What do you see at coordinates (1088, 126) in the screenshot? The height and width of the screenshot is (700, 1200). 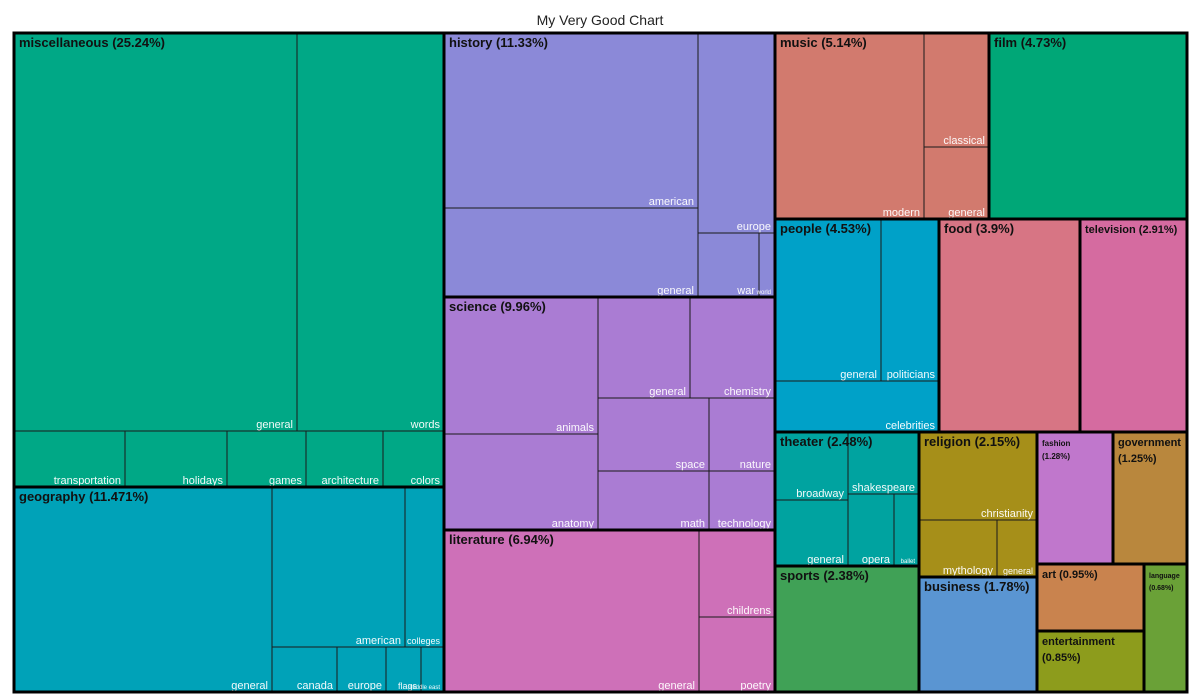 I see `group-rect-film` at bounding box center [1088, 126].